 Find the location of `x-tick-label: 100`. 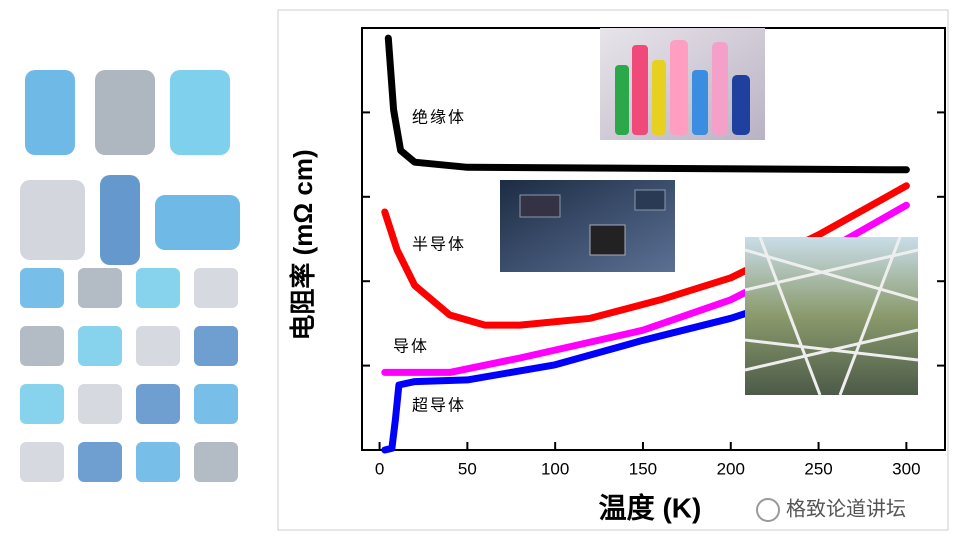

x-tick-label: 100 is located at coordinates (555, 468).